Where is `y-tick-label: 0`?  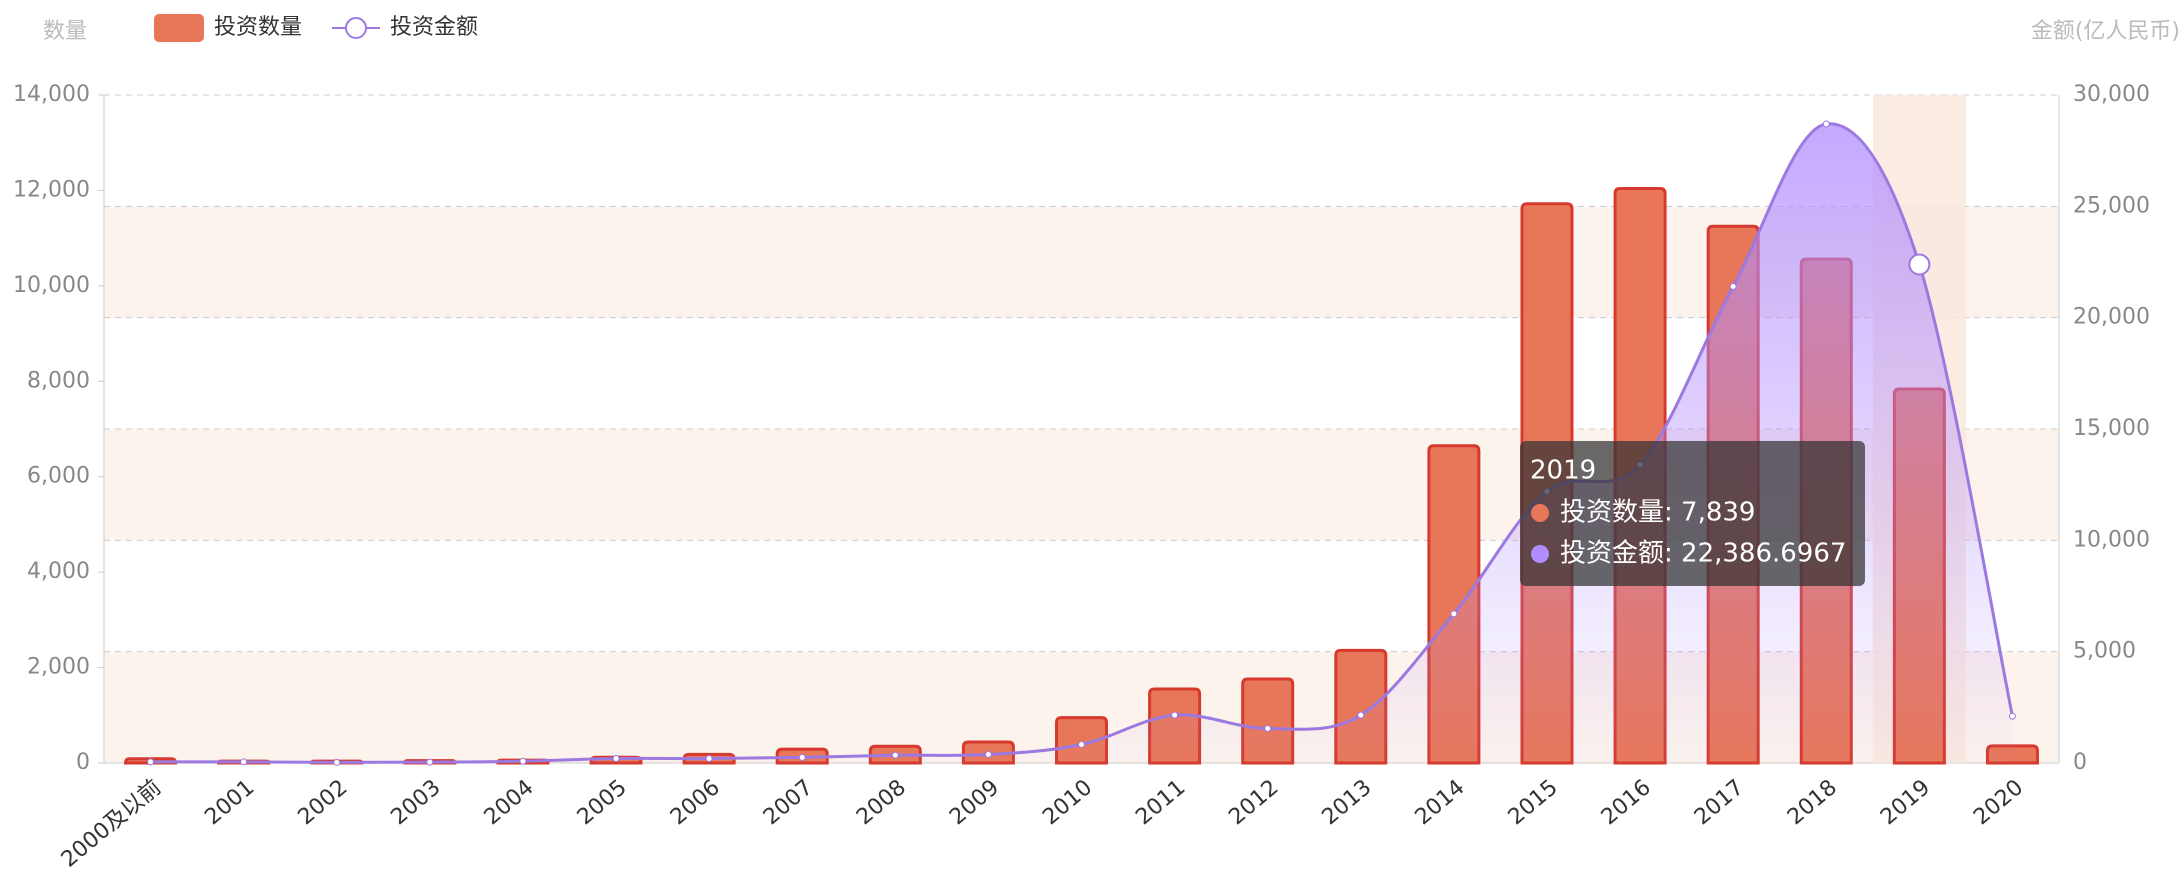
y-tick-label: 0 is located at coordinates (83, 762).